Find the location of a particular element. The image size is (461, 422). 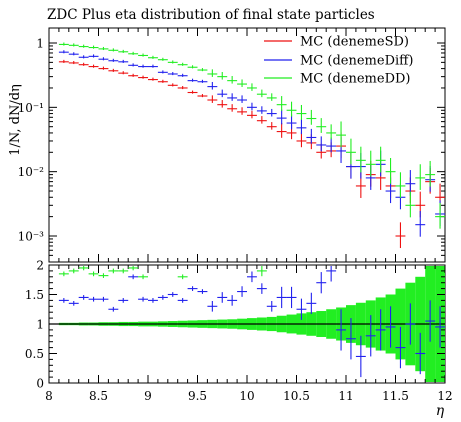

legend-label-diff: MC (denemeDiff) is located at coordinates (356, 61).